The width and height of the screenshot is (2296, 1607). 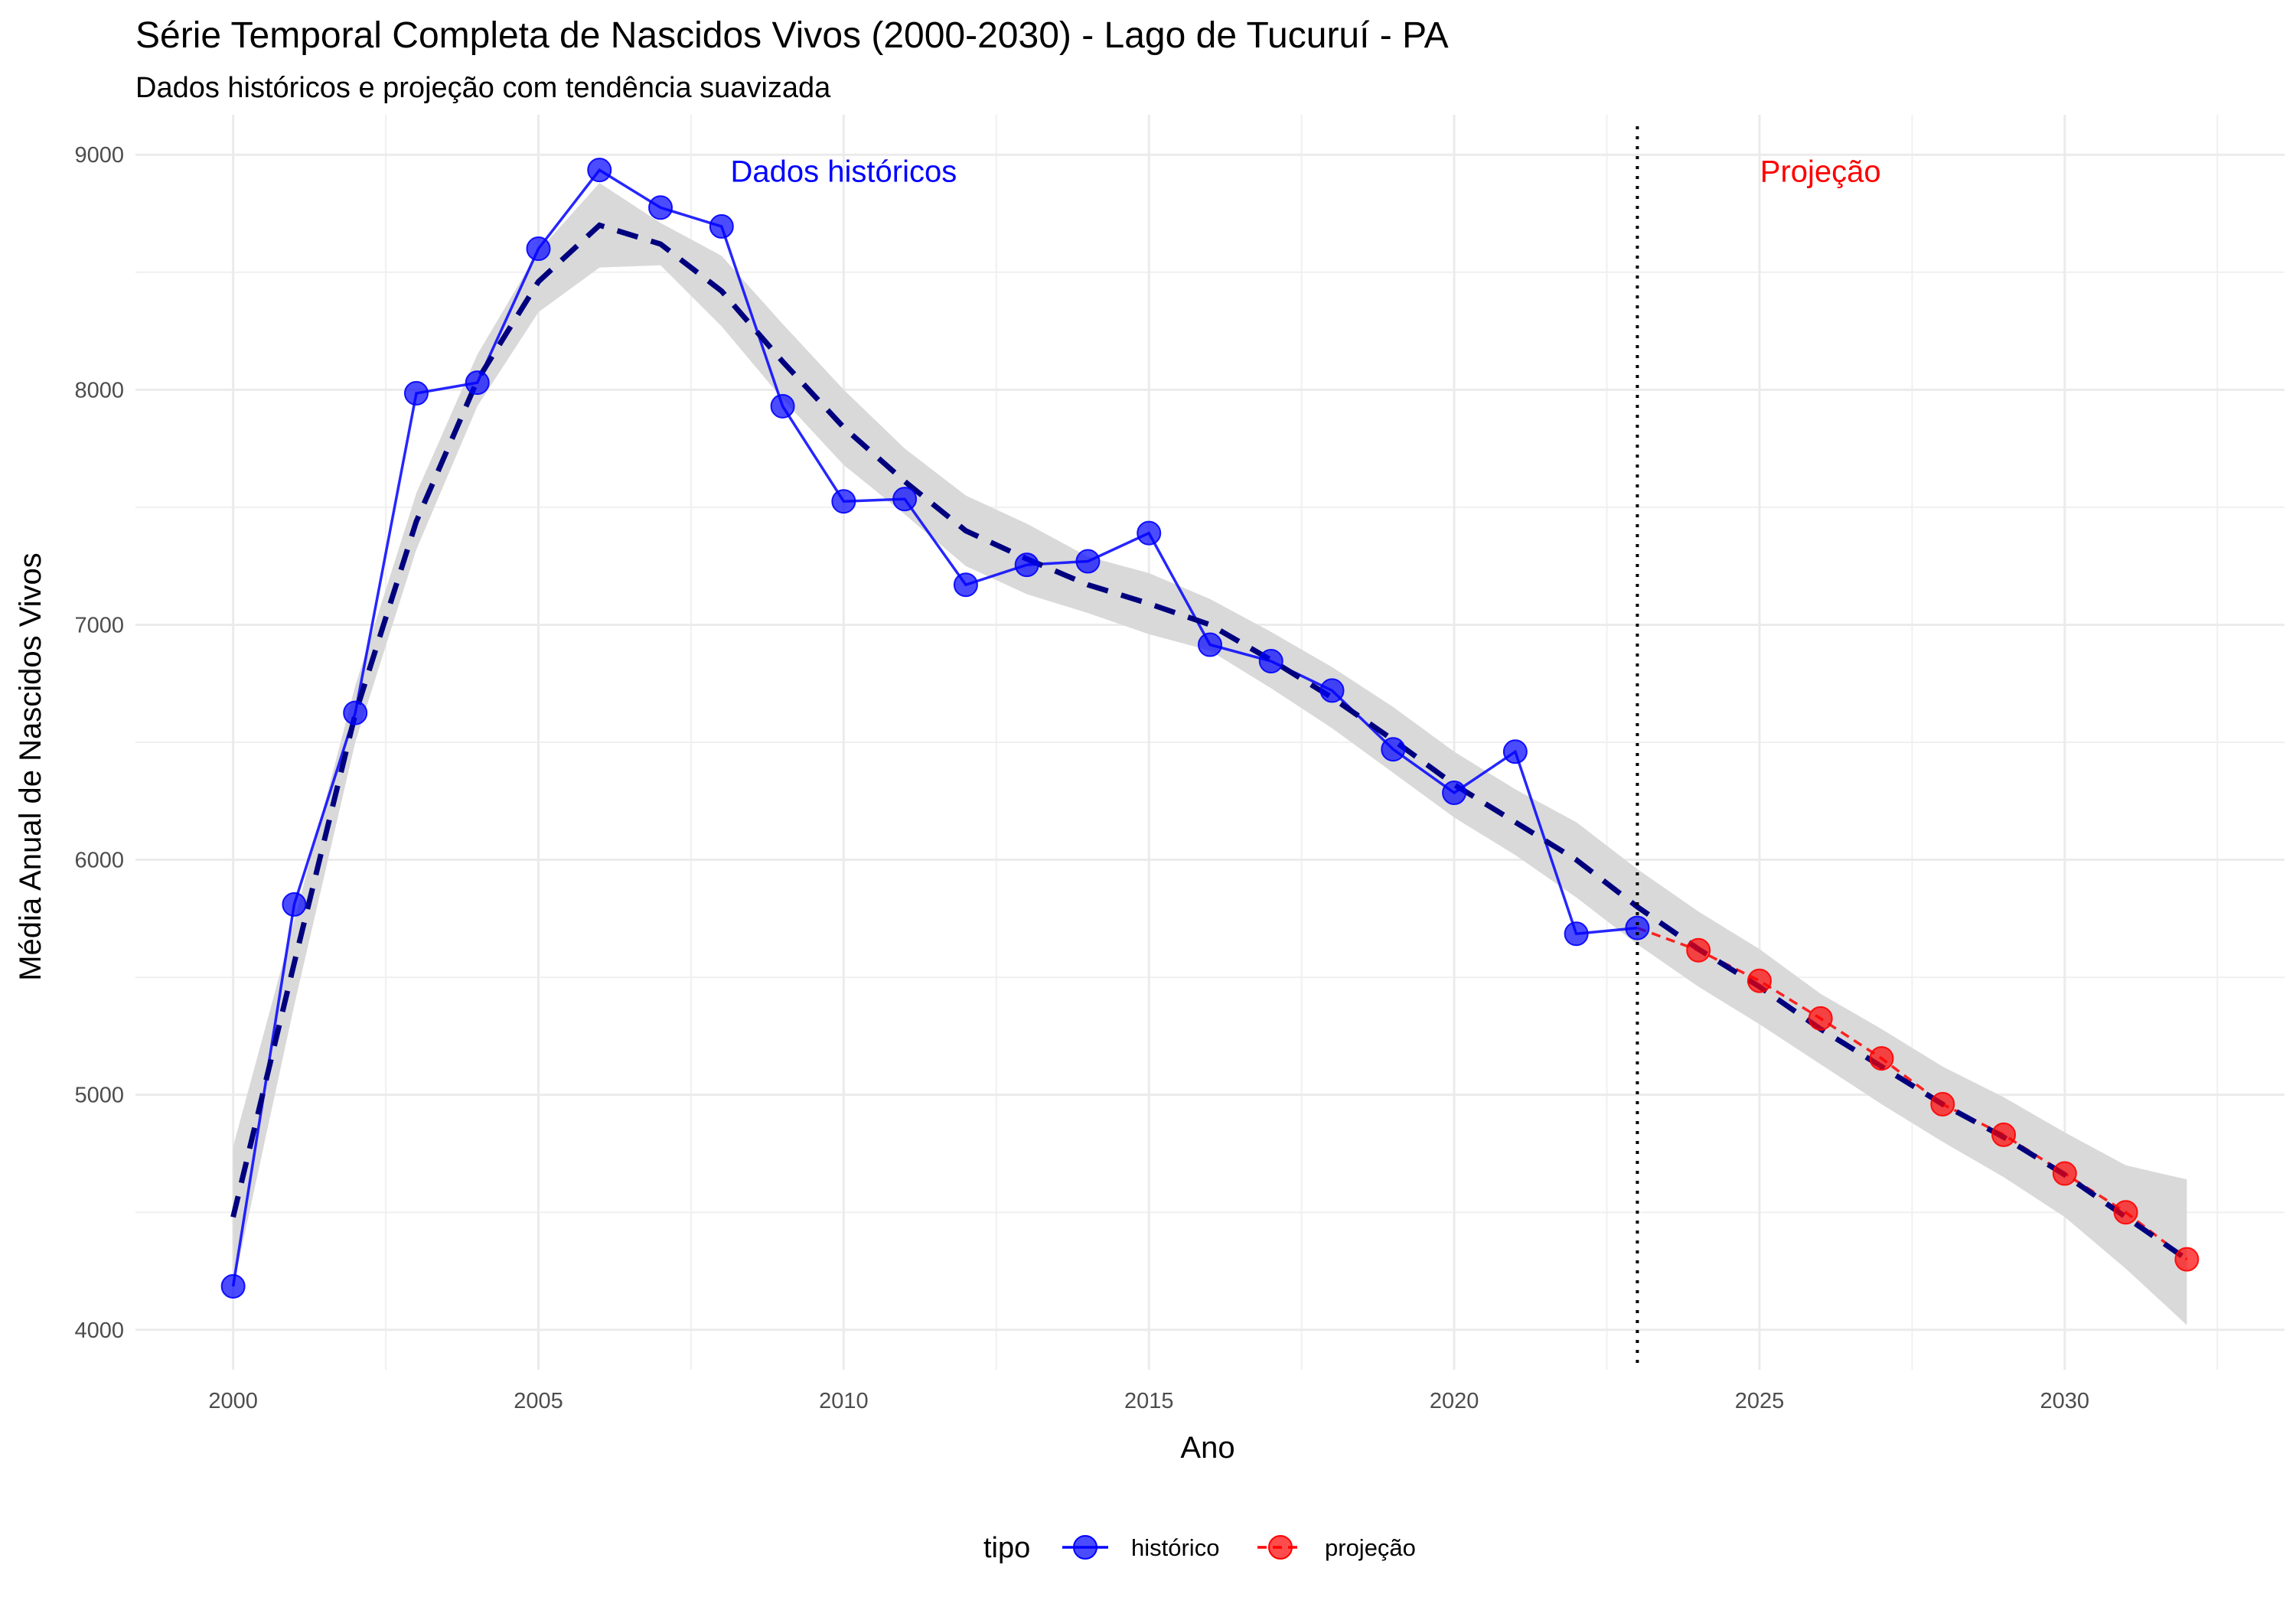 I want to click on y-tick-label: 7000, so click(x=99, y=625).